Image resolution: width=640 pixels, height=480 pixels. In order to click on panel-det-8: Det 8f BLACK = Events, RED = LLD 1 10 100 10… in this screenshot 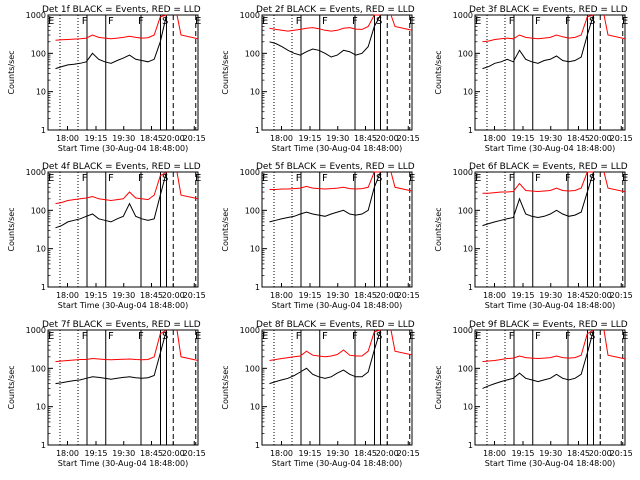, I will do `click(320, 394)`.